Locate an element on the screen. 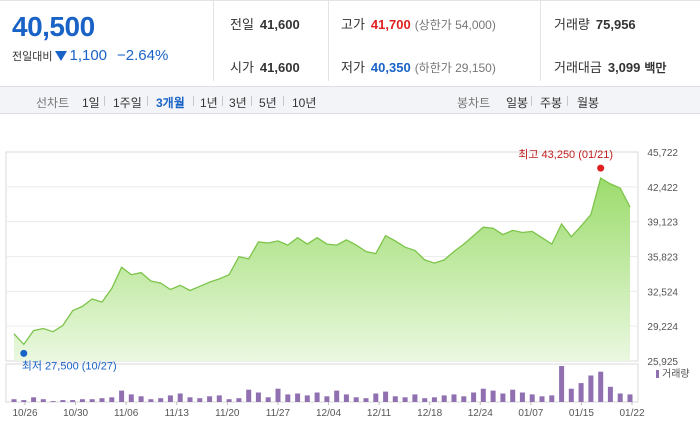 The height and width of the screenshot is (440, 700). period-1y: 1년 is located at coordinates (209, 103).